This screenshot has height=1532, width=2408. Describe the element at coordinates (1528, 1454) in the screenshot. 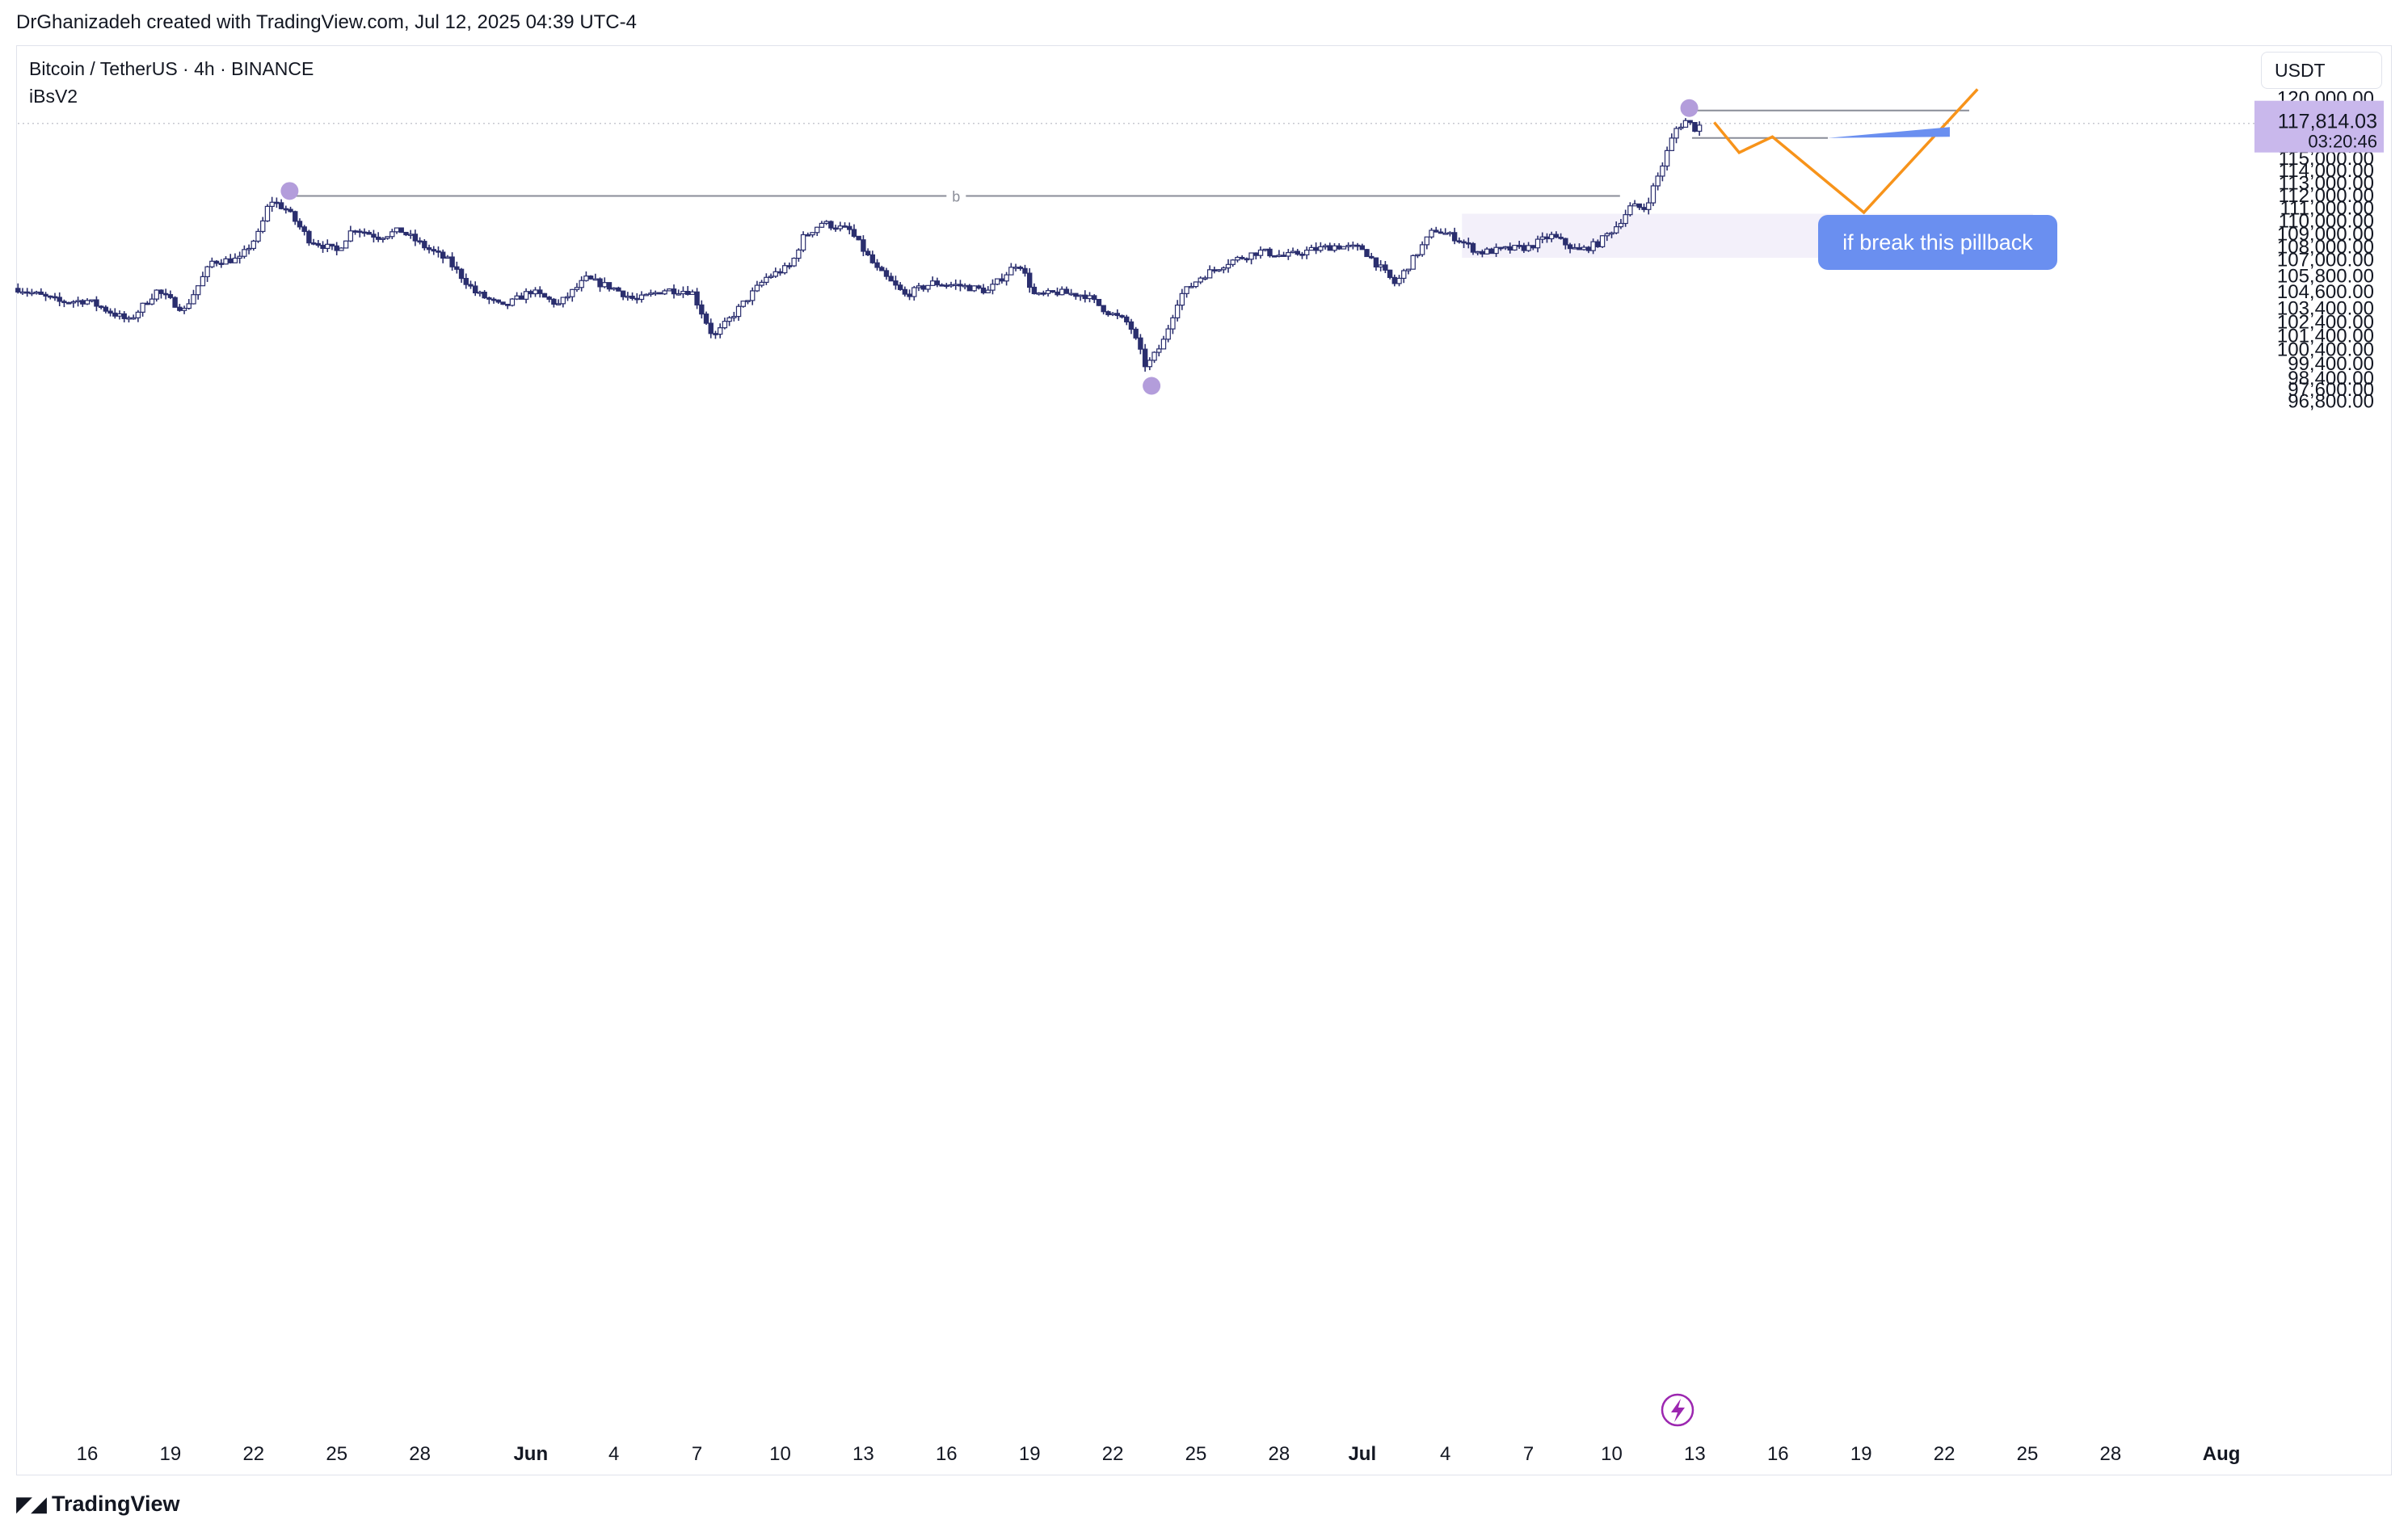

I see `time-tick-label: 7` at that location.